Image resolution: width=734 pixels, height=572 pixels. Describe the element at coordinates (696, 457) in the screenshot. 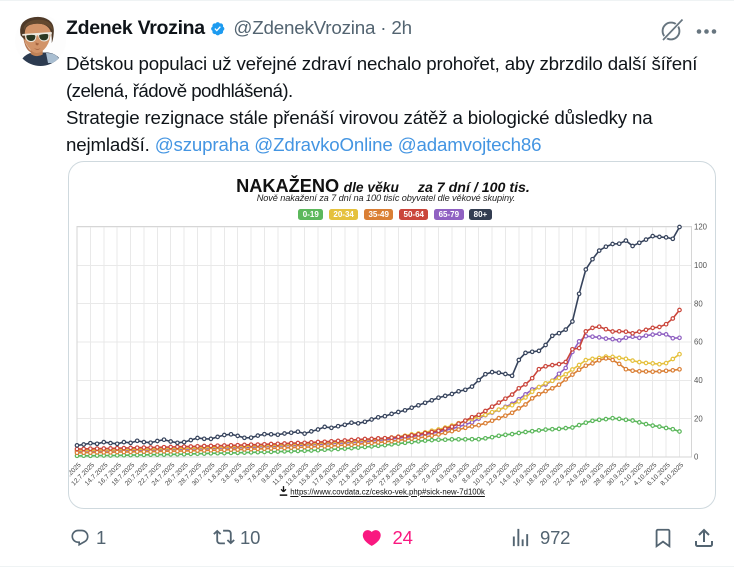

I see `svg-text: 0` at that location.